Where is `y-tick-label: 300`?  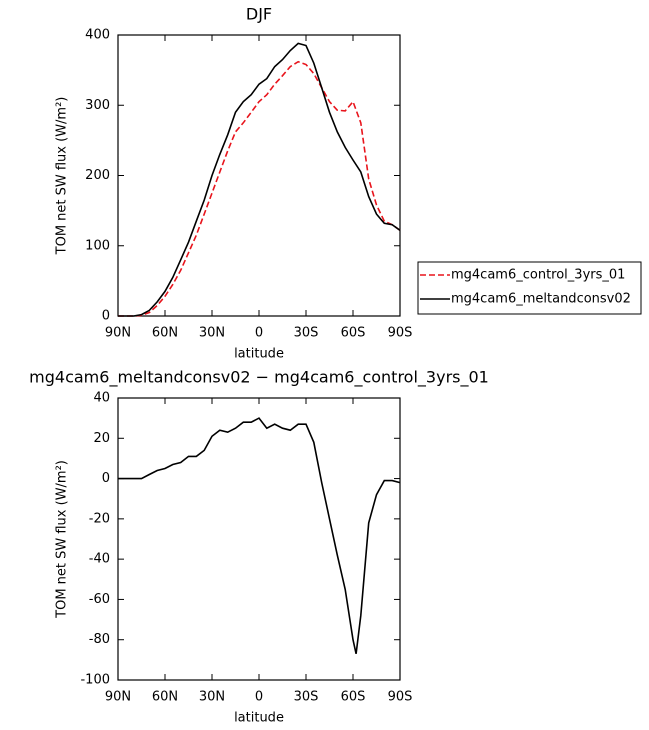
y-tick-label: 300 is located at coordinates (97, 105).